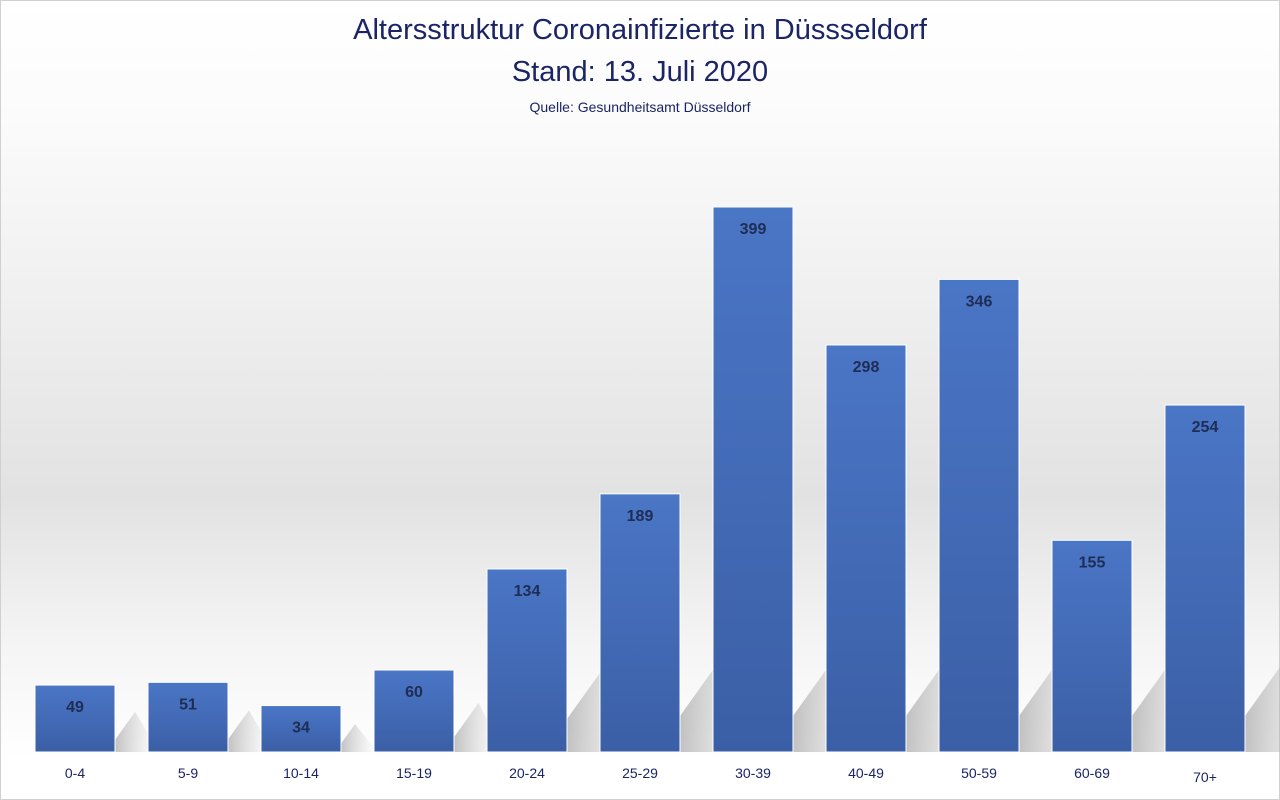  Describe the element at coordinates (414, 773) in the screenshot. I see `x-tick-label: 15-19` at that location.